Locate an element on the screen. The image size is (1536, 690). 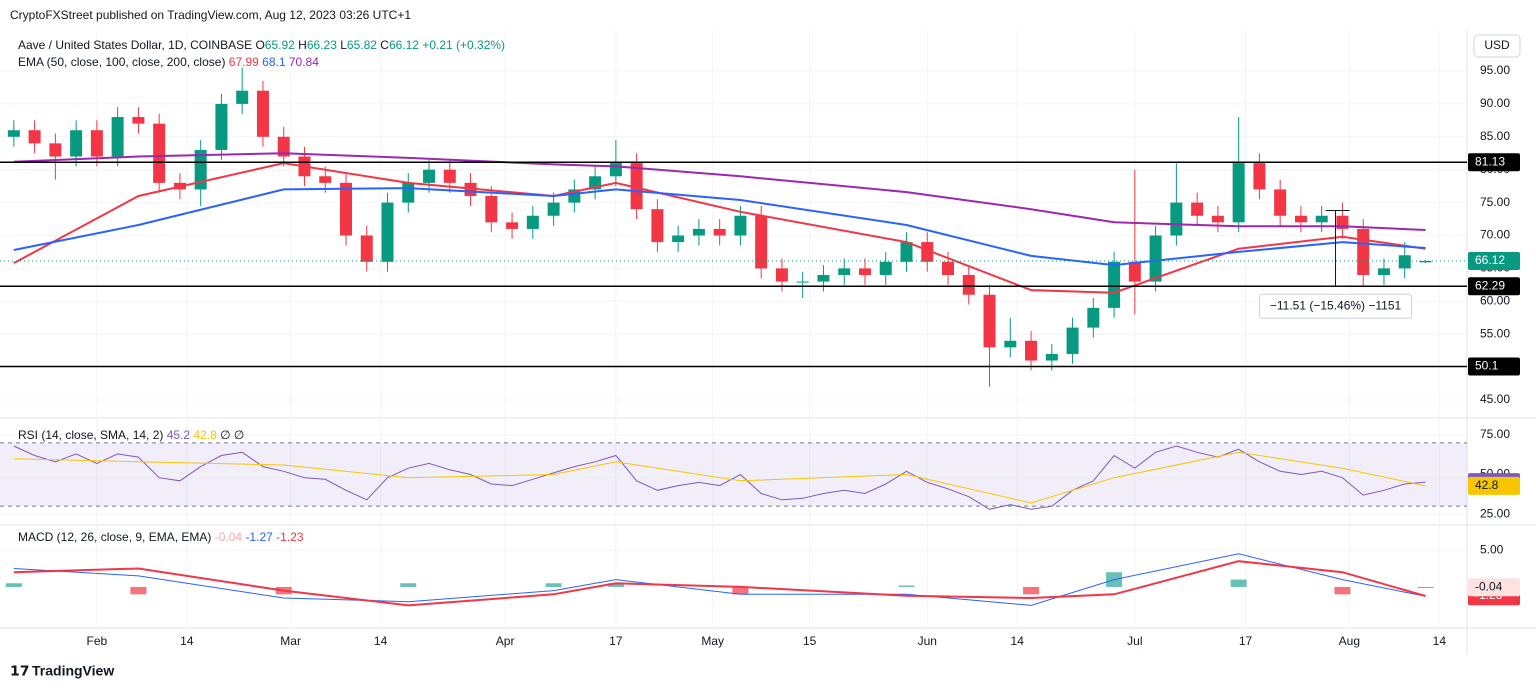
rsi-extra: ∅ ∅ is located at coordinates (232, 435).